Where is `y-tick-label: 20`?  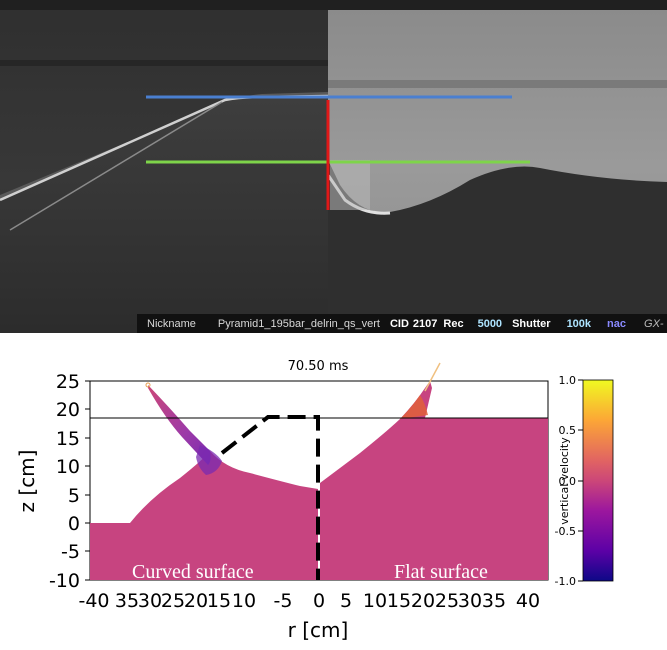
y-tick-label: 20 is located at coordinates (68, 410).